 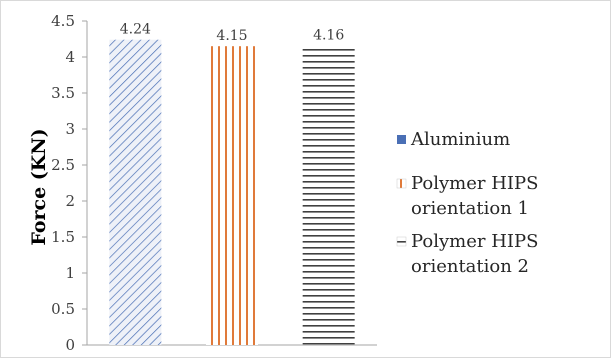 What do you see at coordinates (470, 208) in the screenshot?
I see `legend-label-series-2: orientation 1` at bounding box center [470, 208].